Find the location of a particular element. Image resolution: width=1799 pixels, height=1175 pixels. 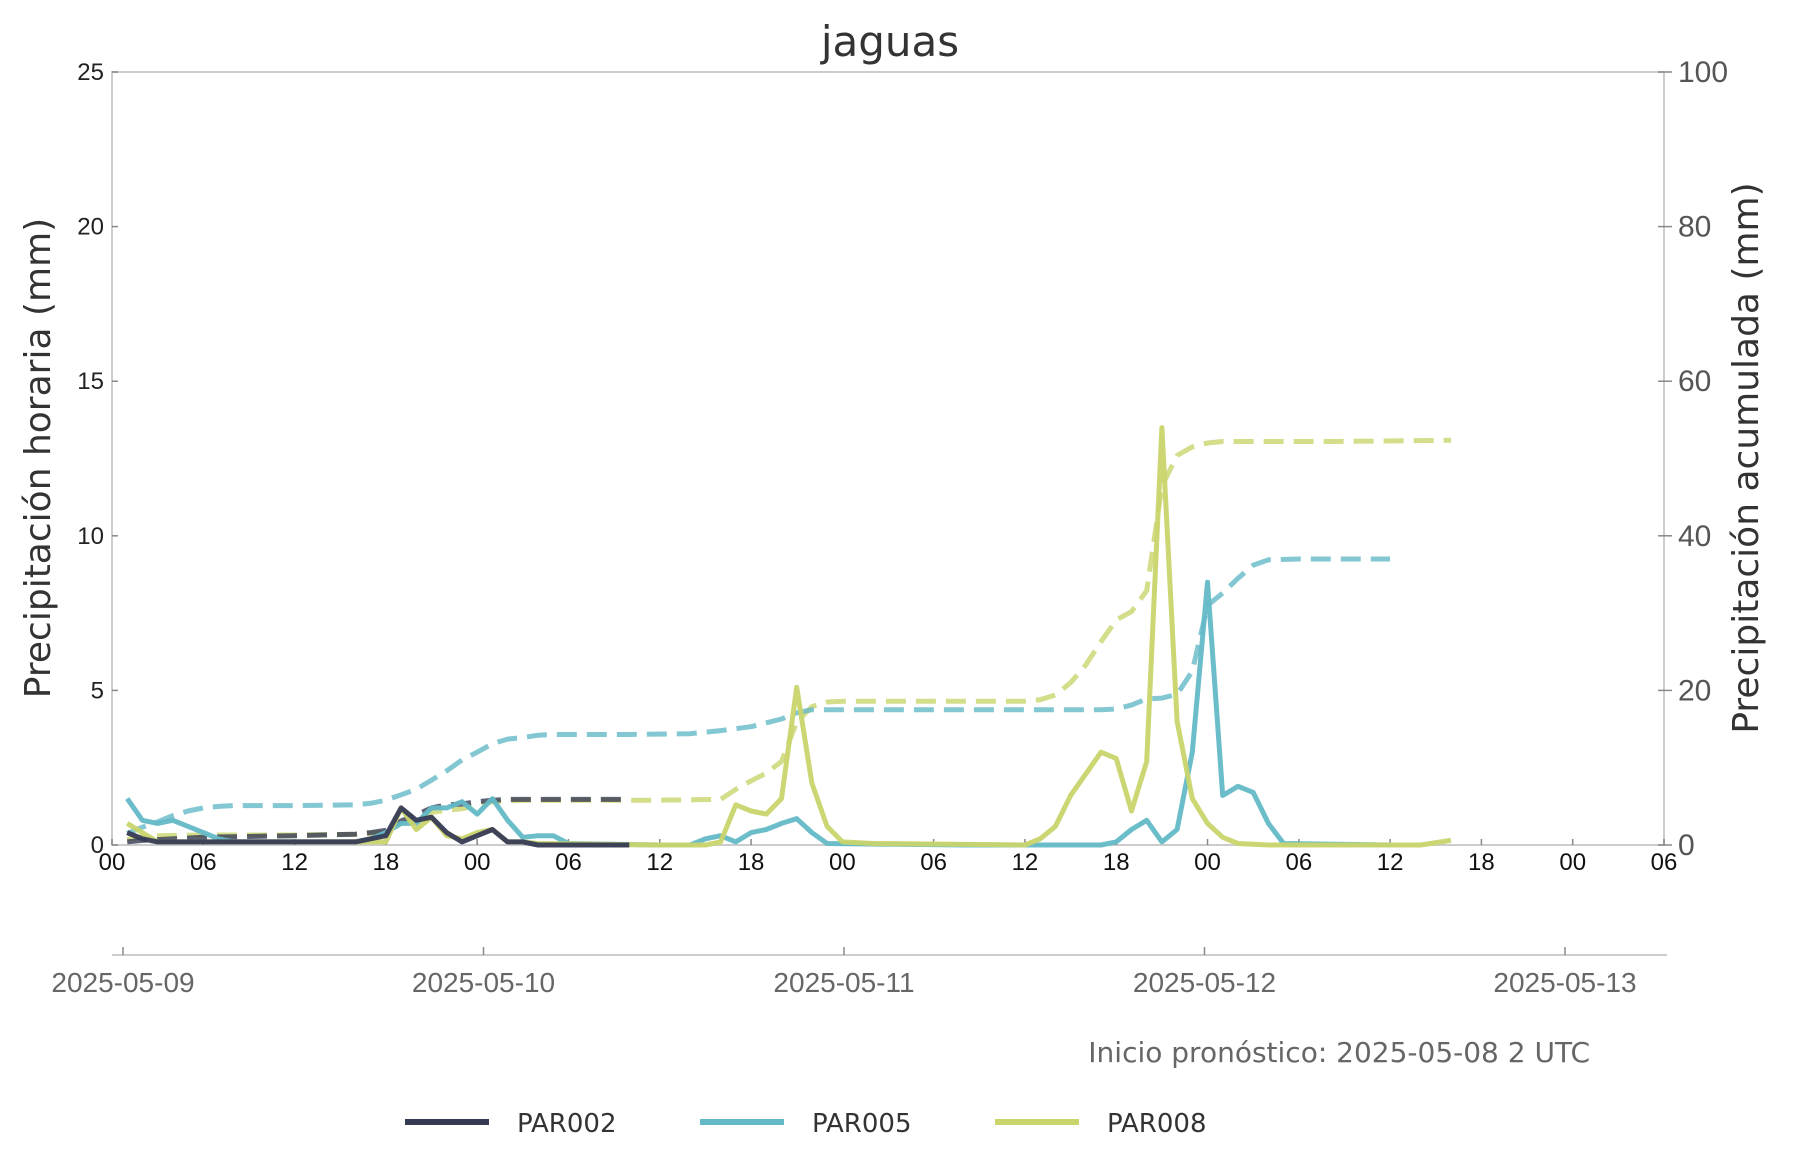

right-axis-ticks: 0 20 40 60 80 100 is located at coordinates (1693, 459).